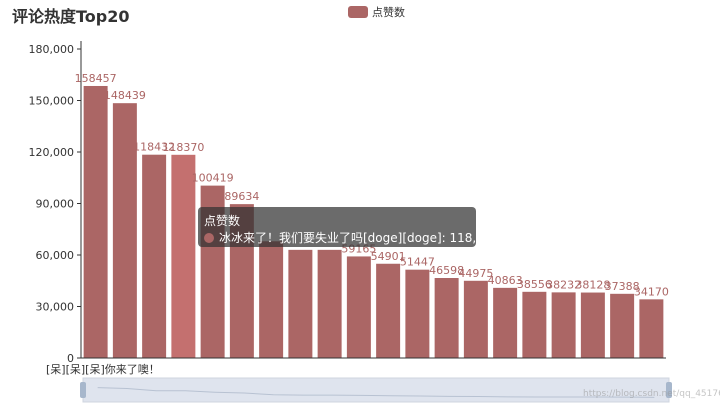  What do you see at coordinates (622, 286) in the screenshot?
I see `data-label: 37388` at bounding box center [622, 286].